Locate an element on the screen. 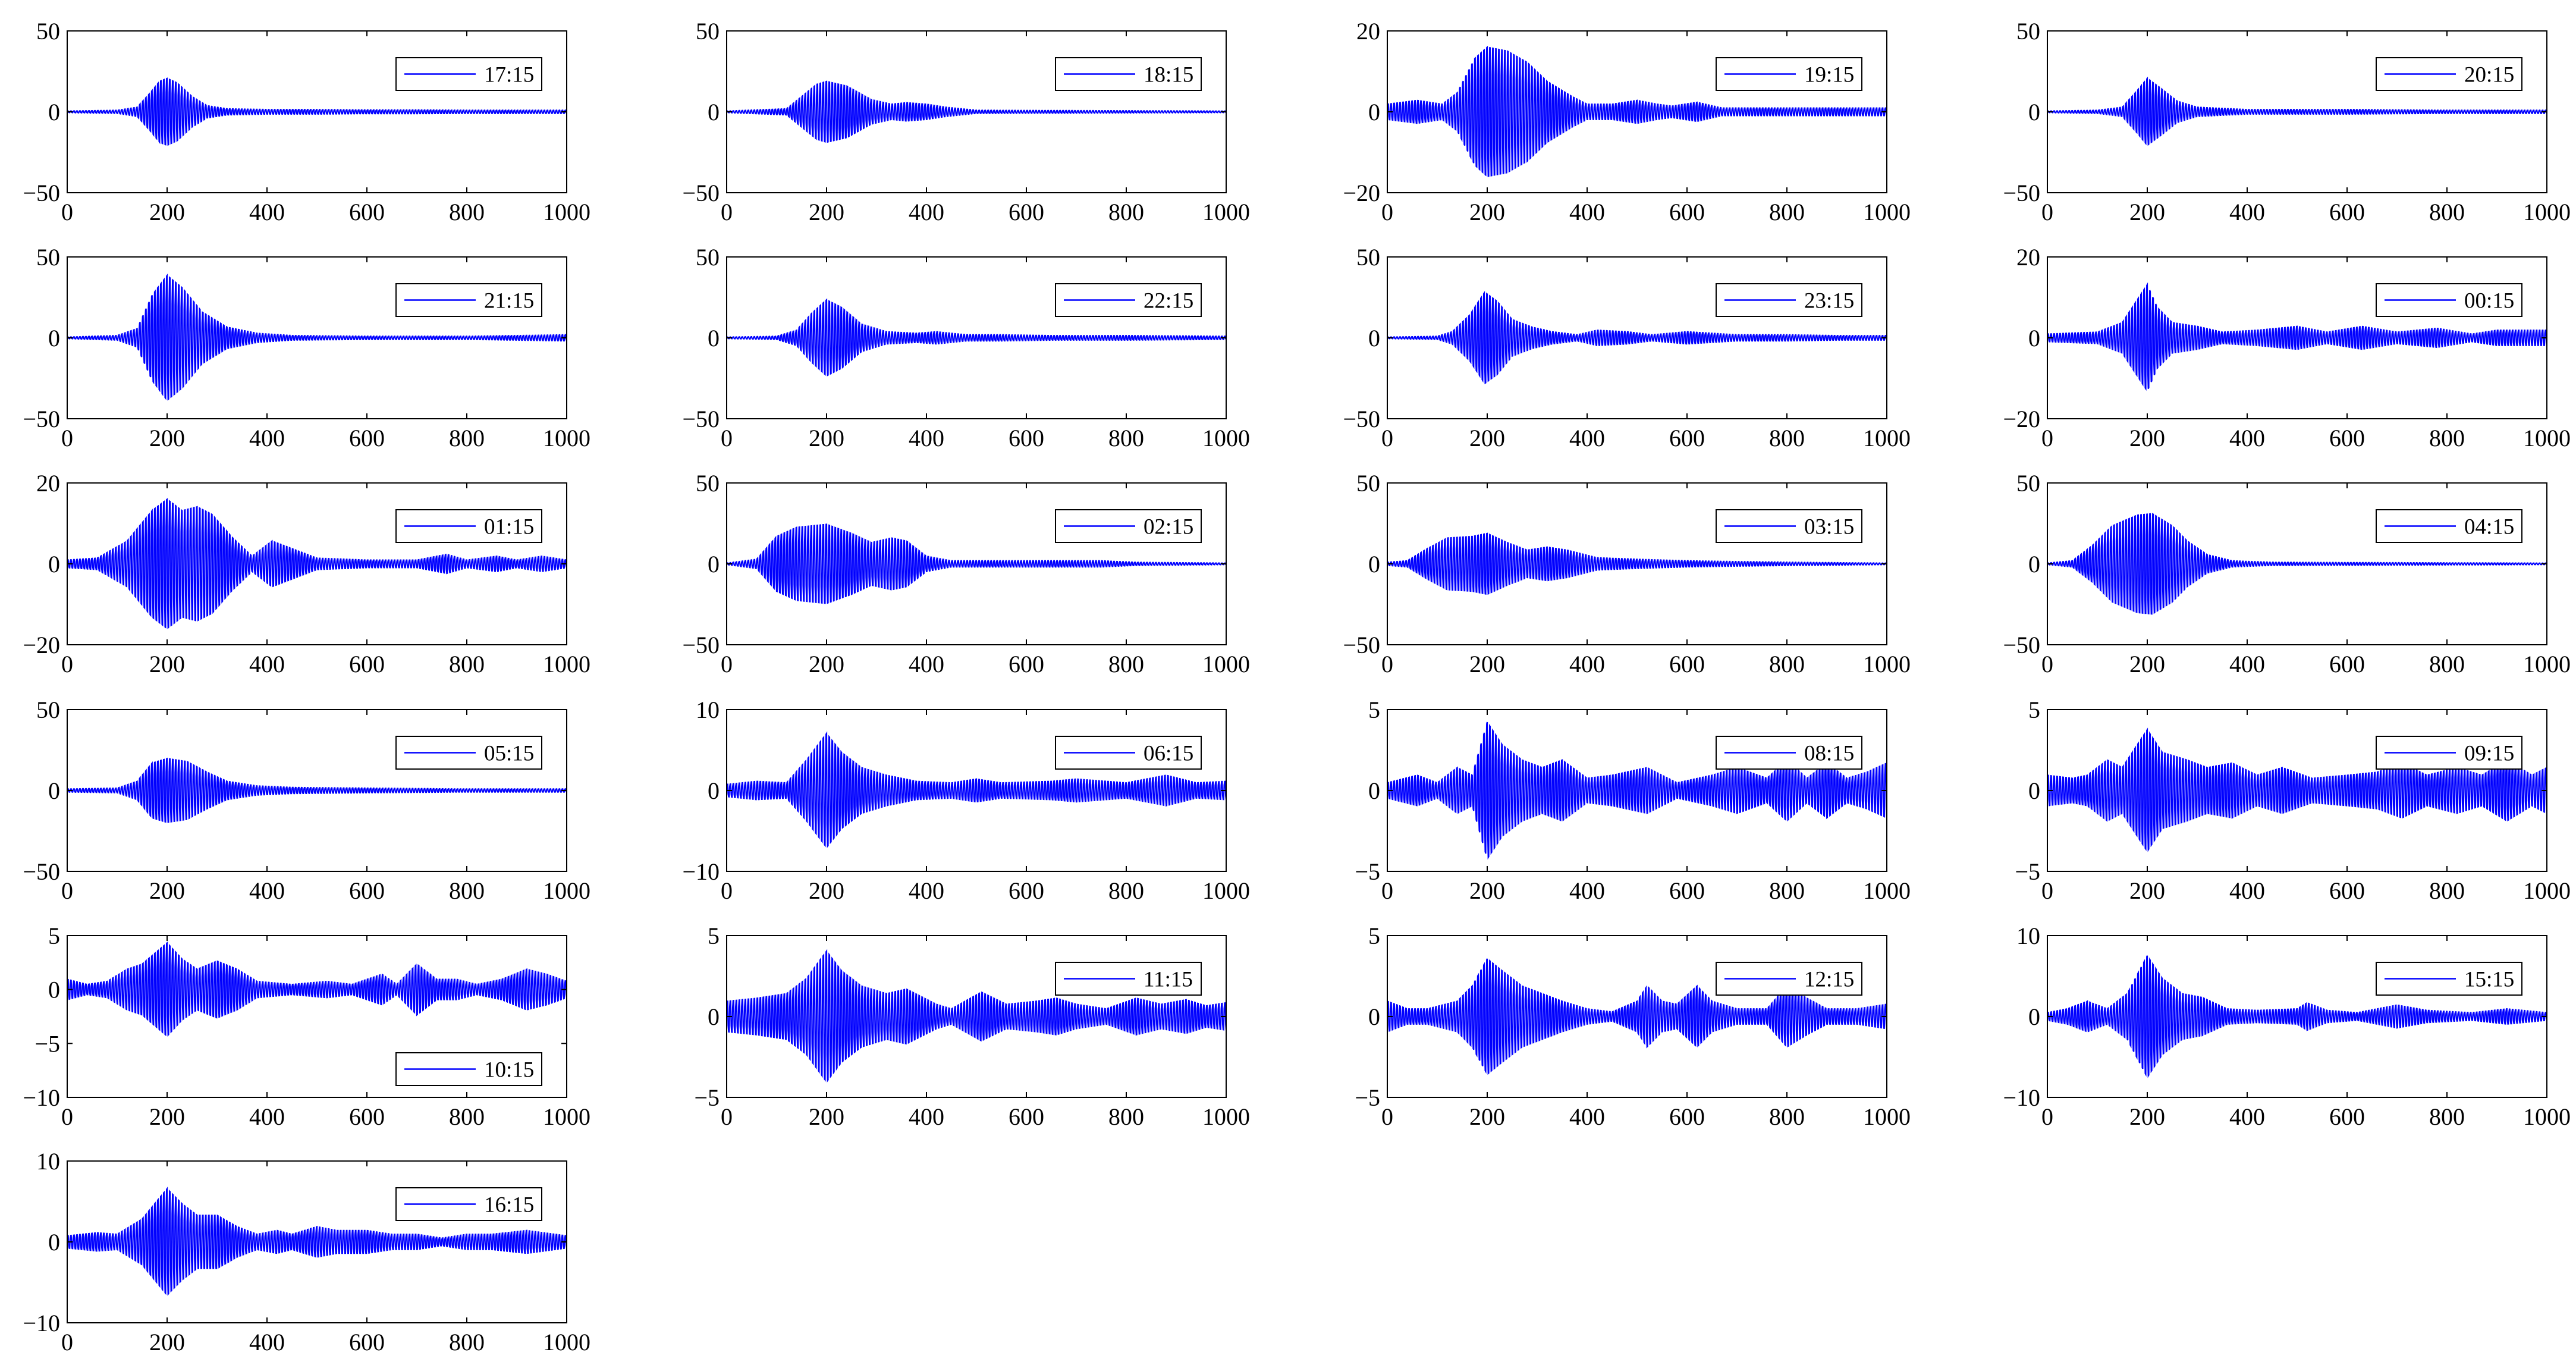 Image resolution: width=2576 pixels, height=1368 pixels. legend-label: 06:15 is located at coordinates (1168, 754).